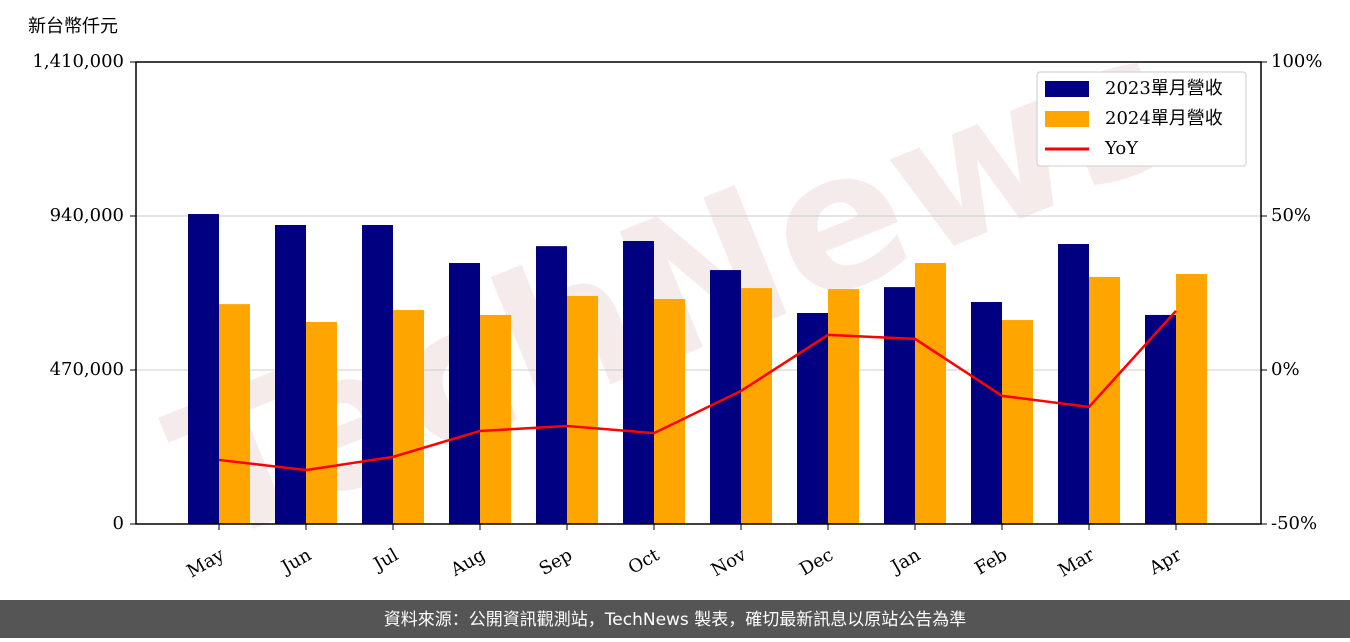  I want to click on y-tick-label: 0, so click(118, 523).